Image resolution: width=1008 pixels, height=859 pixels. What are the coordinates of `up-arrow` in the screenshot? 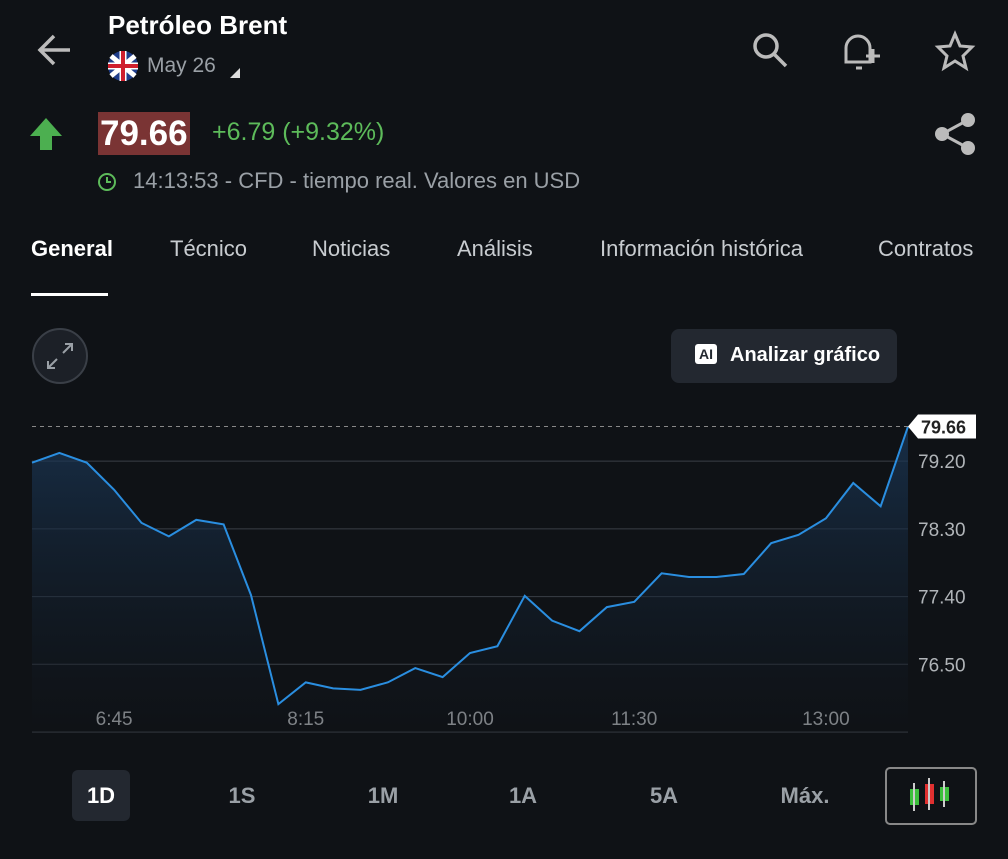 It's located at (46, 134).